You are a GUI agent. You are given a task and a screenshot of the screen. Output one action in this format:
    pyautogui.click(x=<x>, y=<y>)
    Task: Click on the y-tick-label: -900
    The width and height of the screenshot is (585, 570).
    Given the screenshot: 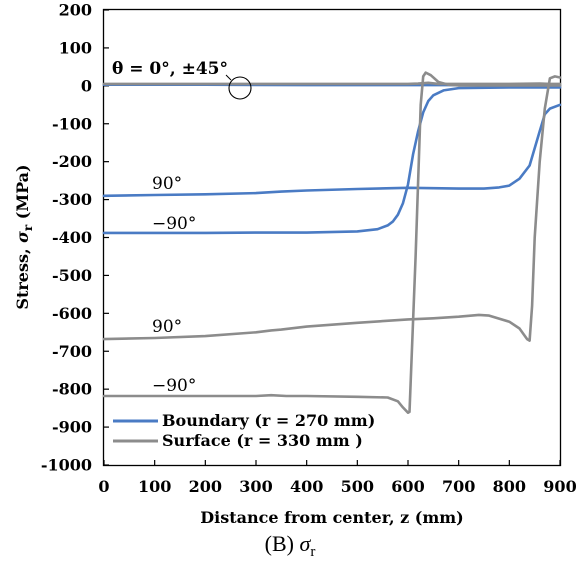 What is the action you would take?
    pyautogui.click(x=72, y=427)
    